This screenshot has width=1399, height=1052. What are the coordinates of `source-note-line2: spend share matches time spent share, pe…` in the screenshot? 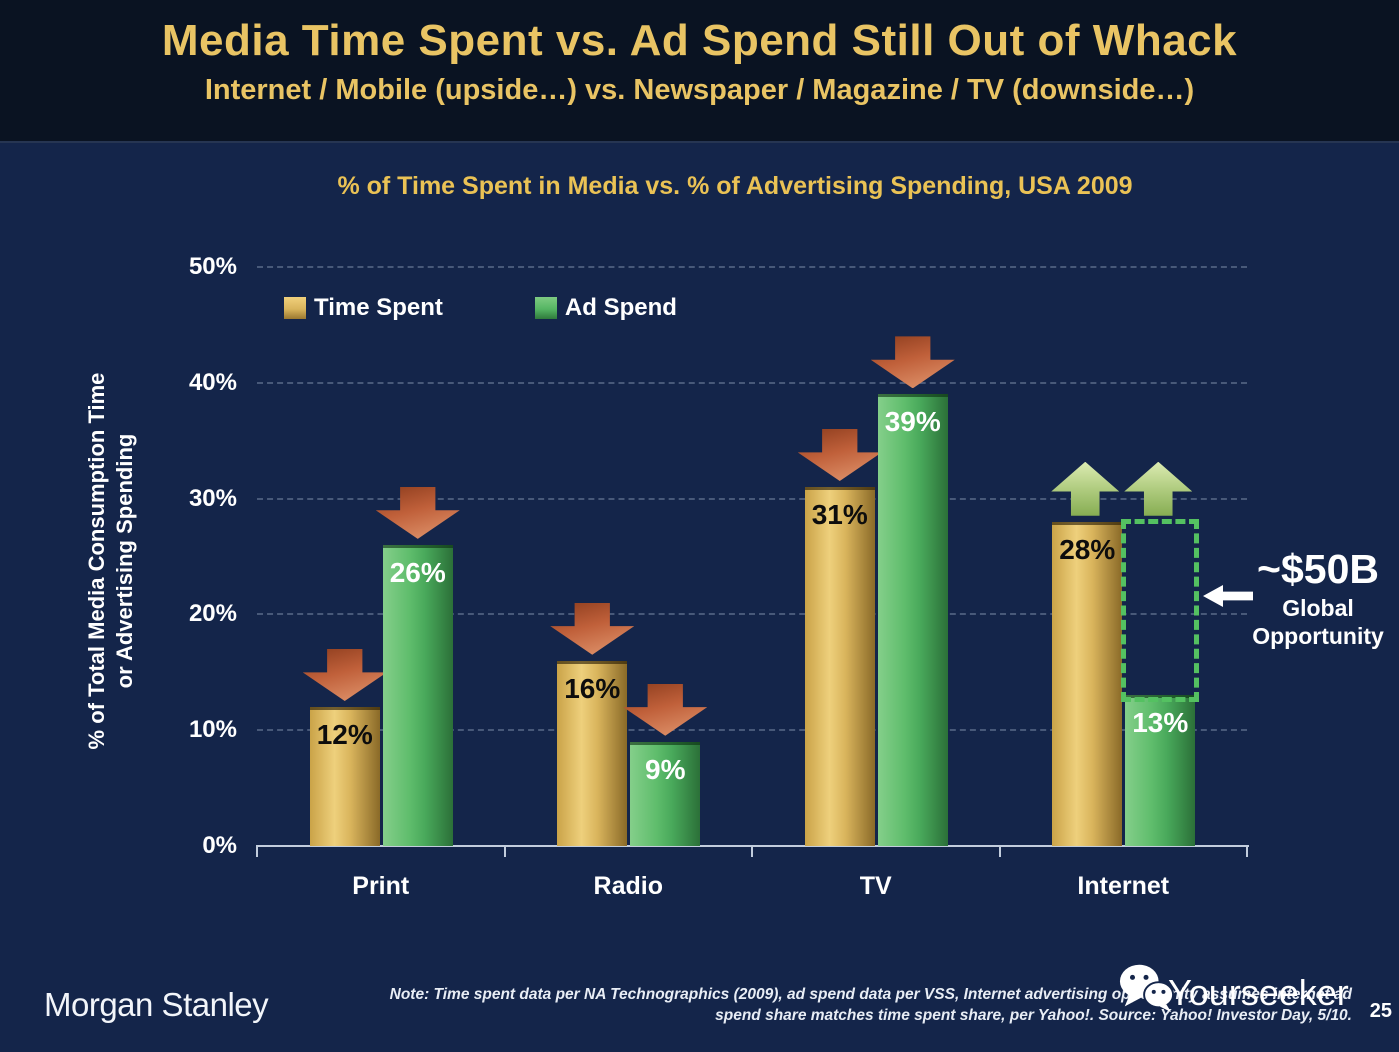 It's located at (1033, 1015).